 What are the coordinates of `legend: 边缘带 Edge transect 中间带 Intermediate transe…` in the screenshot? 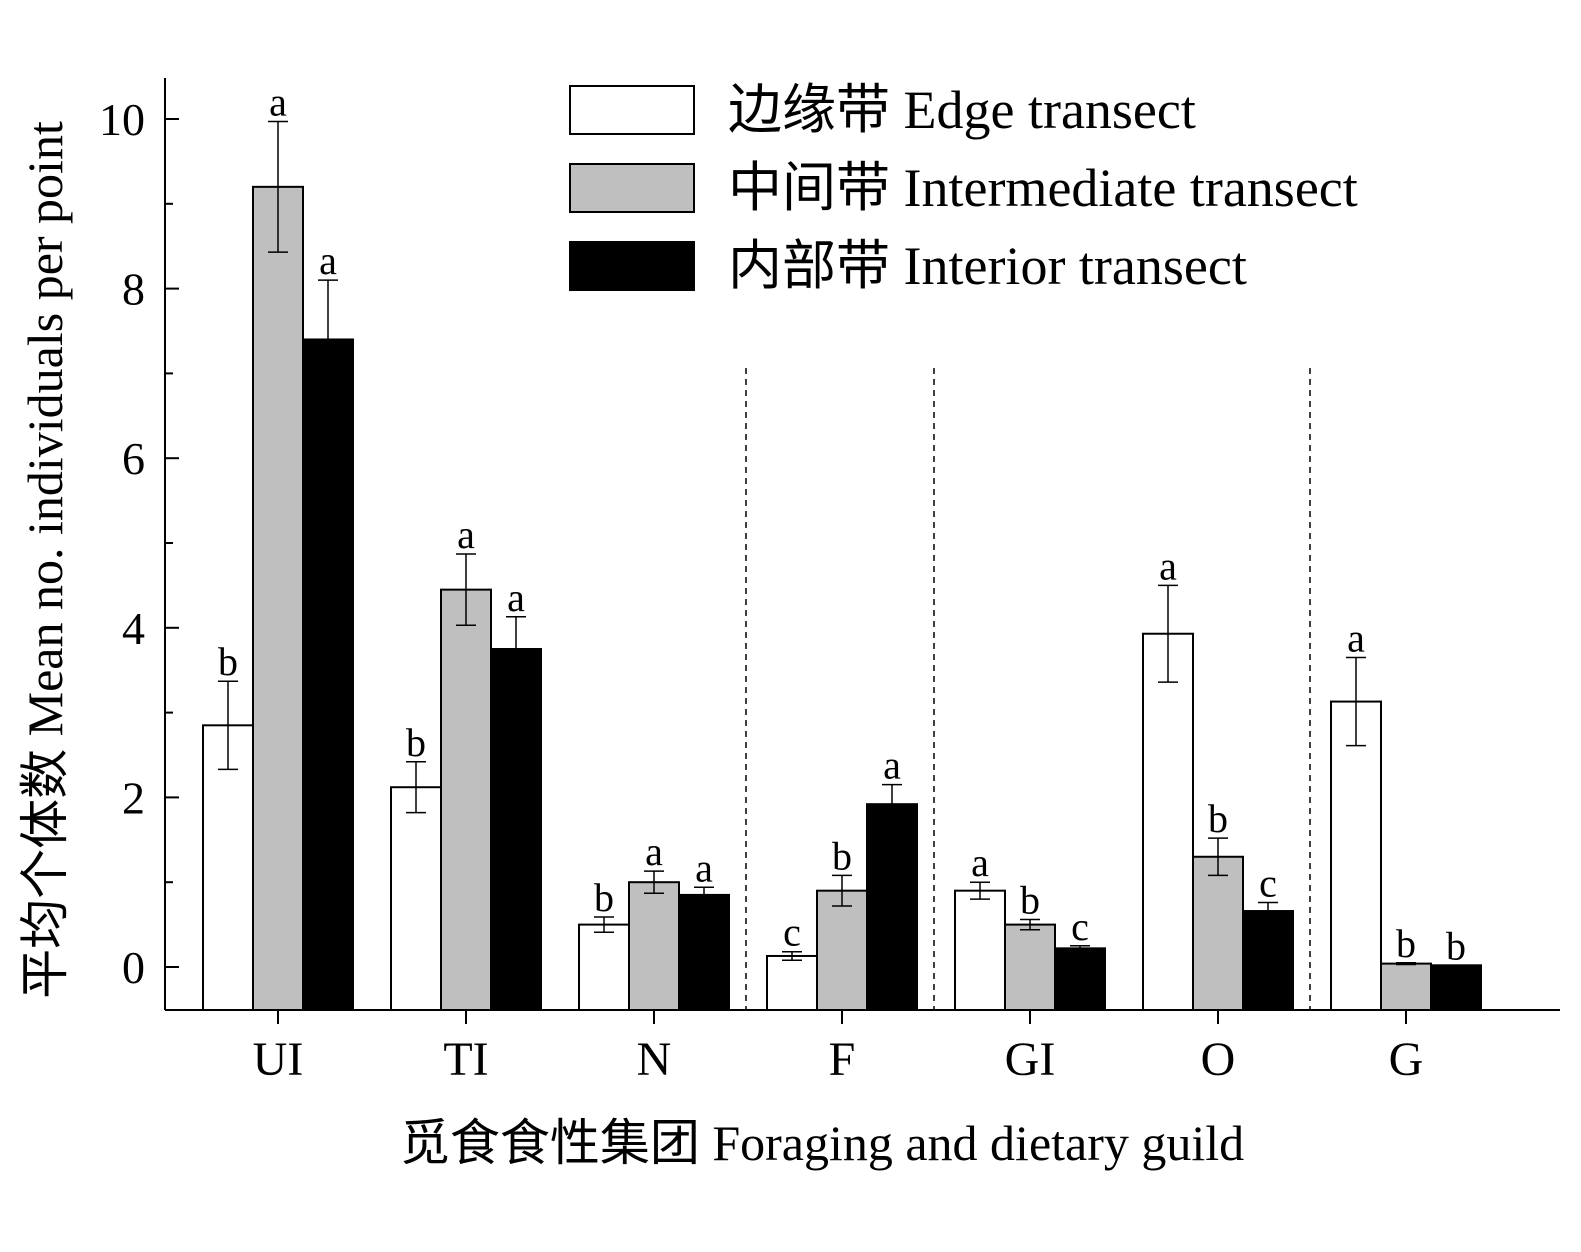 It's located at (963, 188).